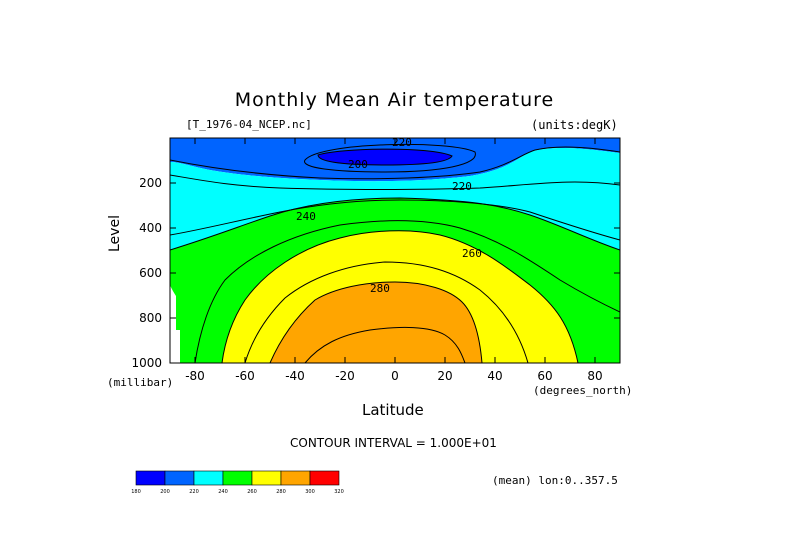 The image size is (789, 558). Describe the element at coordinates (345, 376) in the screenshot. I see `x-tick-label: -20` at that location.